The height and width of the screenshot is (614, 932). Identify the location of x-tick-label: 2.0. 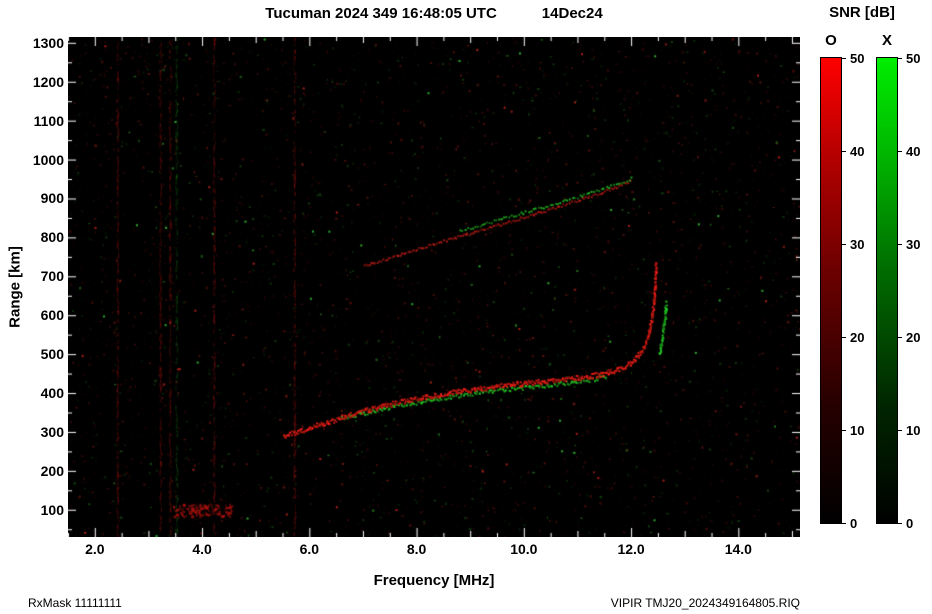
(95, 549).